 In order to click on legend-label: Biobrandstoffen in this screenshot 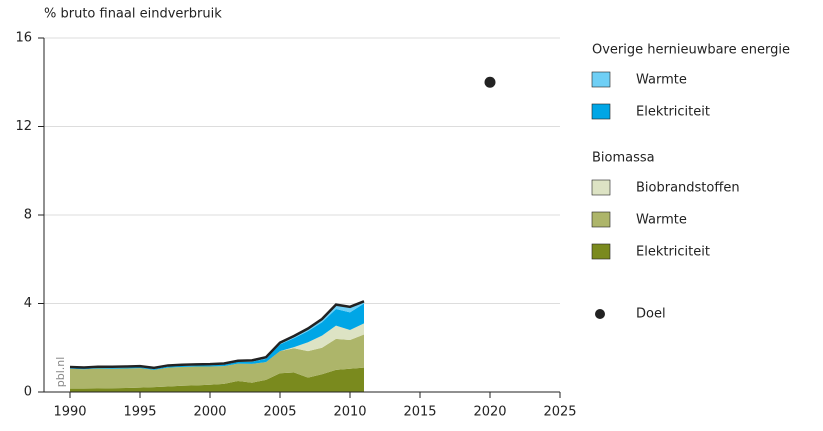, I will do `click(688, 188)`.